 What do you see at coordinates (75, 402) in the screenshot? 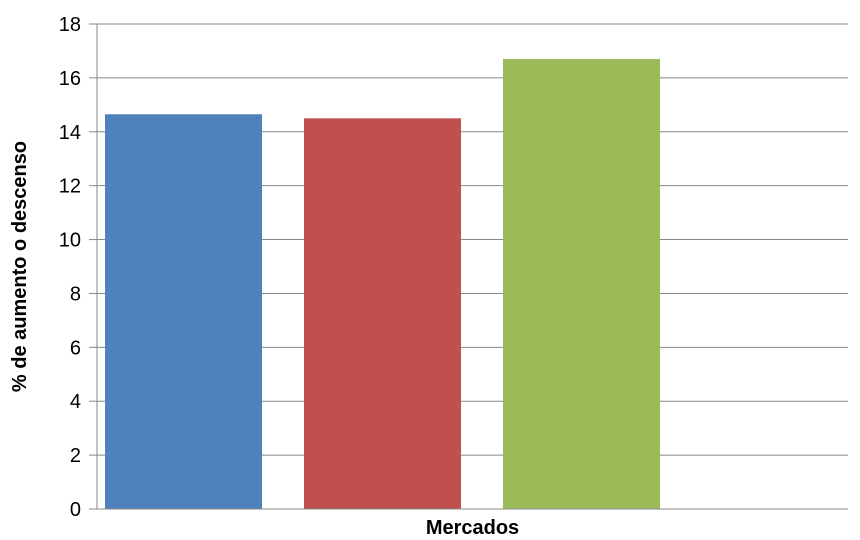
I see `y-tick-label: 4` at bounding box center [75, 402].